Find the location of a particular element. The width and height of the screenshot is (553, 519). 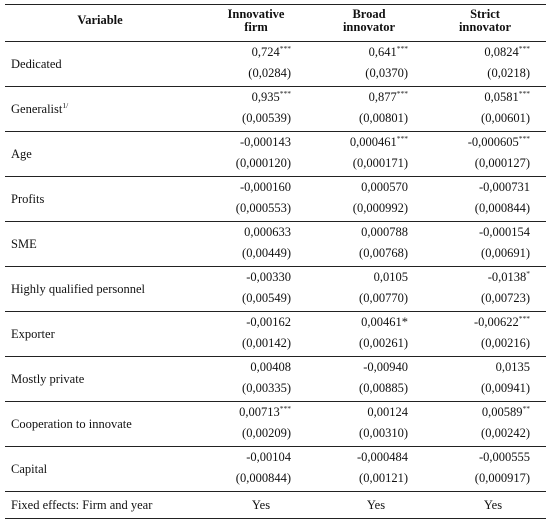

coefficient: 0,0581*** is located at coordinates (507, 96).